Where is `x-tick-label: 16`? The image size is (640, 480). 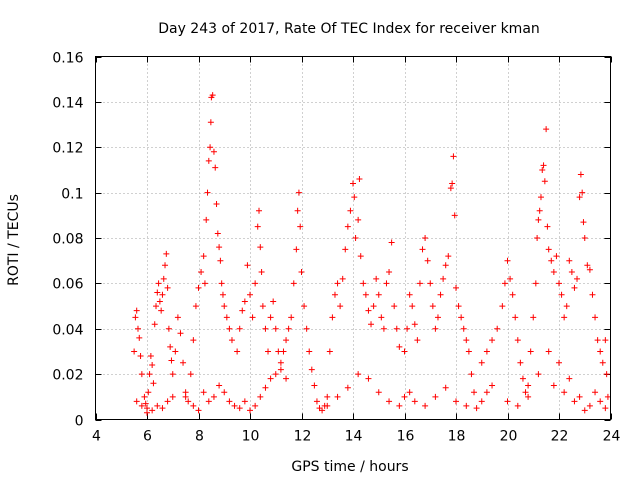 x-tick-label: 16 is located at coordinates (406, 437).